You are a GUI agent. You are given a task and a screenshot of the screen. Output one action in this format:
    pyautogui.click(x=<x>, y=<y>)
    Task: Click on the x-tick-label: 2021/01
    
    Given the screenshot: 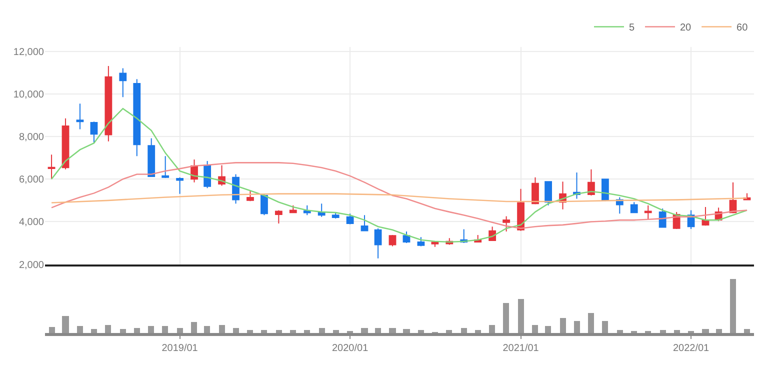 What is the action you would take?
    pyautogui.click(x=521, y=348)
    